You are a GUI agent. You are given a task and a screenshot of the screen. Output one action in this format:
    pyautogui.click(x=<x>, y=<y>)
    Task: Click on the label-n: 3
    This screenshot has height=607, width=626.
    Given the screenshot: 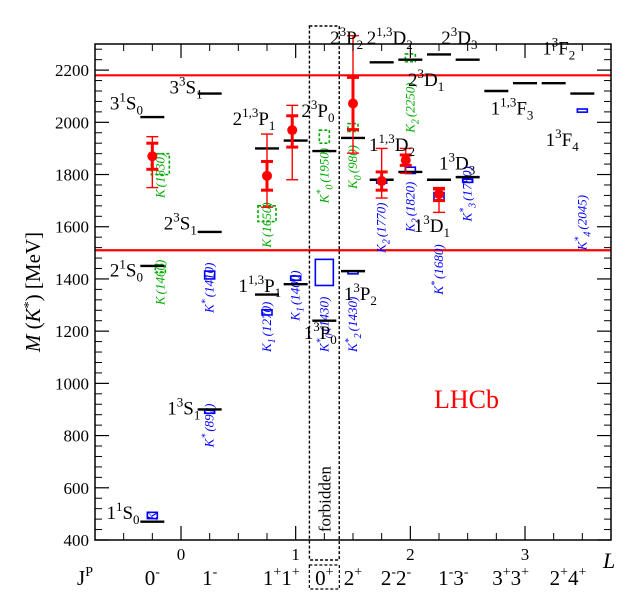 What is the action you would take?
    pyautogui.click(x=175, y=88)
    